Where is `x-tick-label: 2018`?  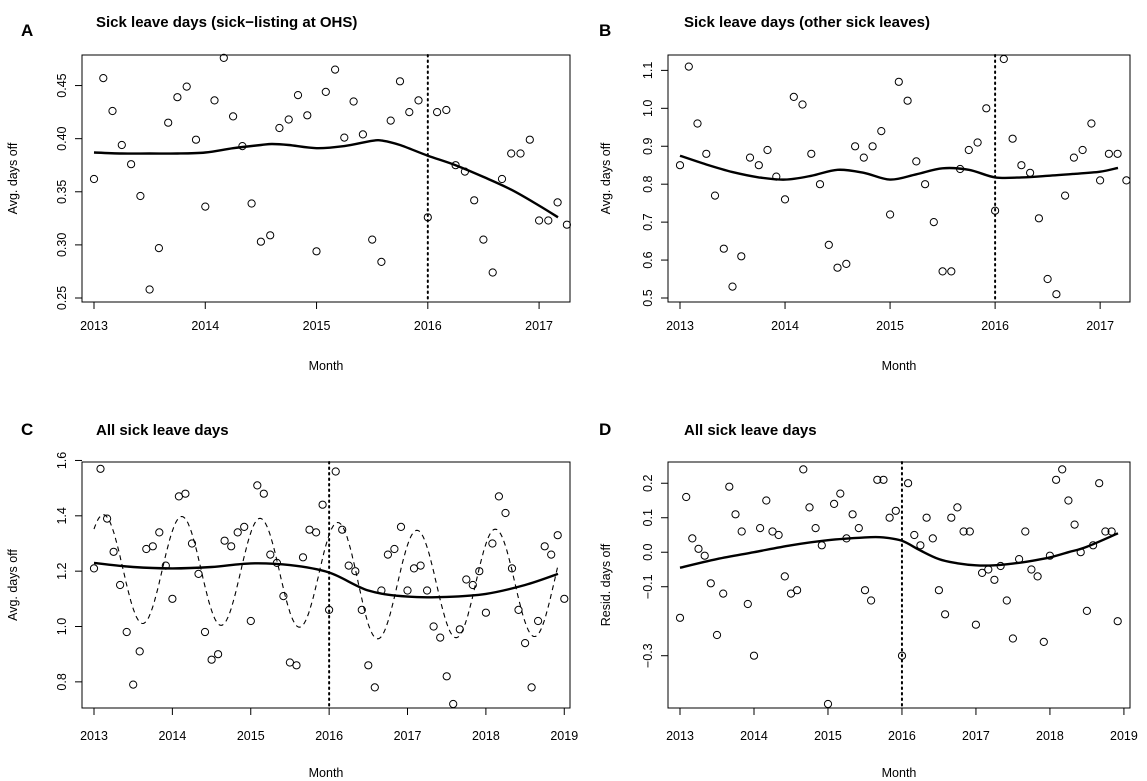
x-tick-label: 2018 is located at coordinates (486, 736).